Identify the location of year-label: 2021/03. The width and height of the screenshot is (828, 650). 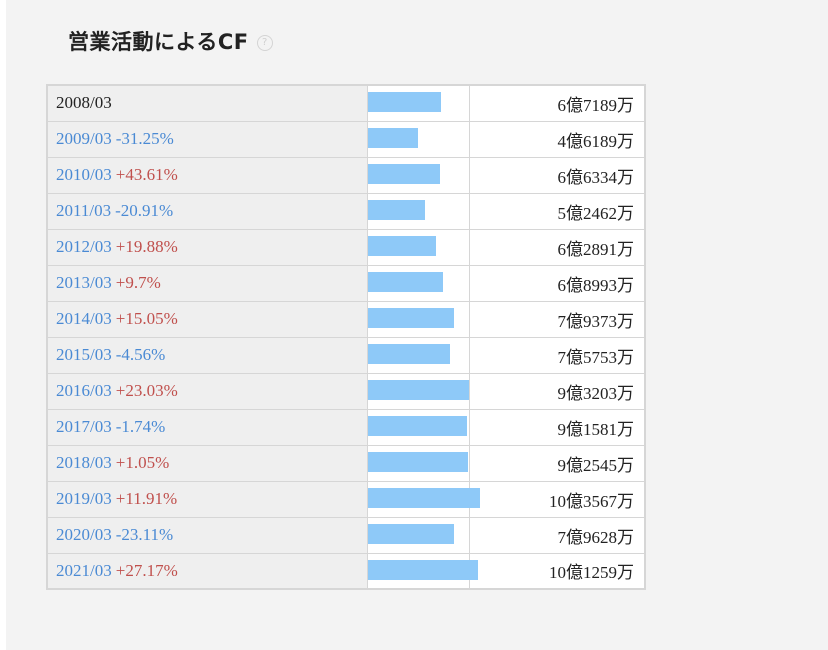
(84, 570).